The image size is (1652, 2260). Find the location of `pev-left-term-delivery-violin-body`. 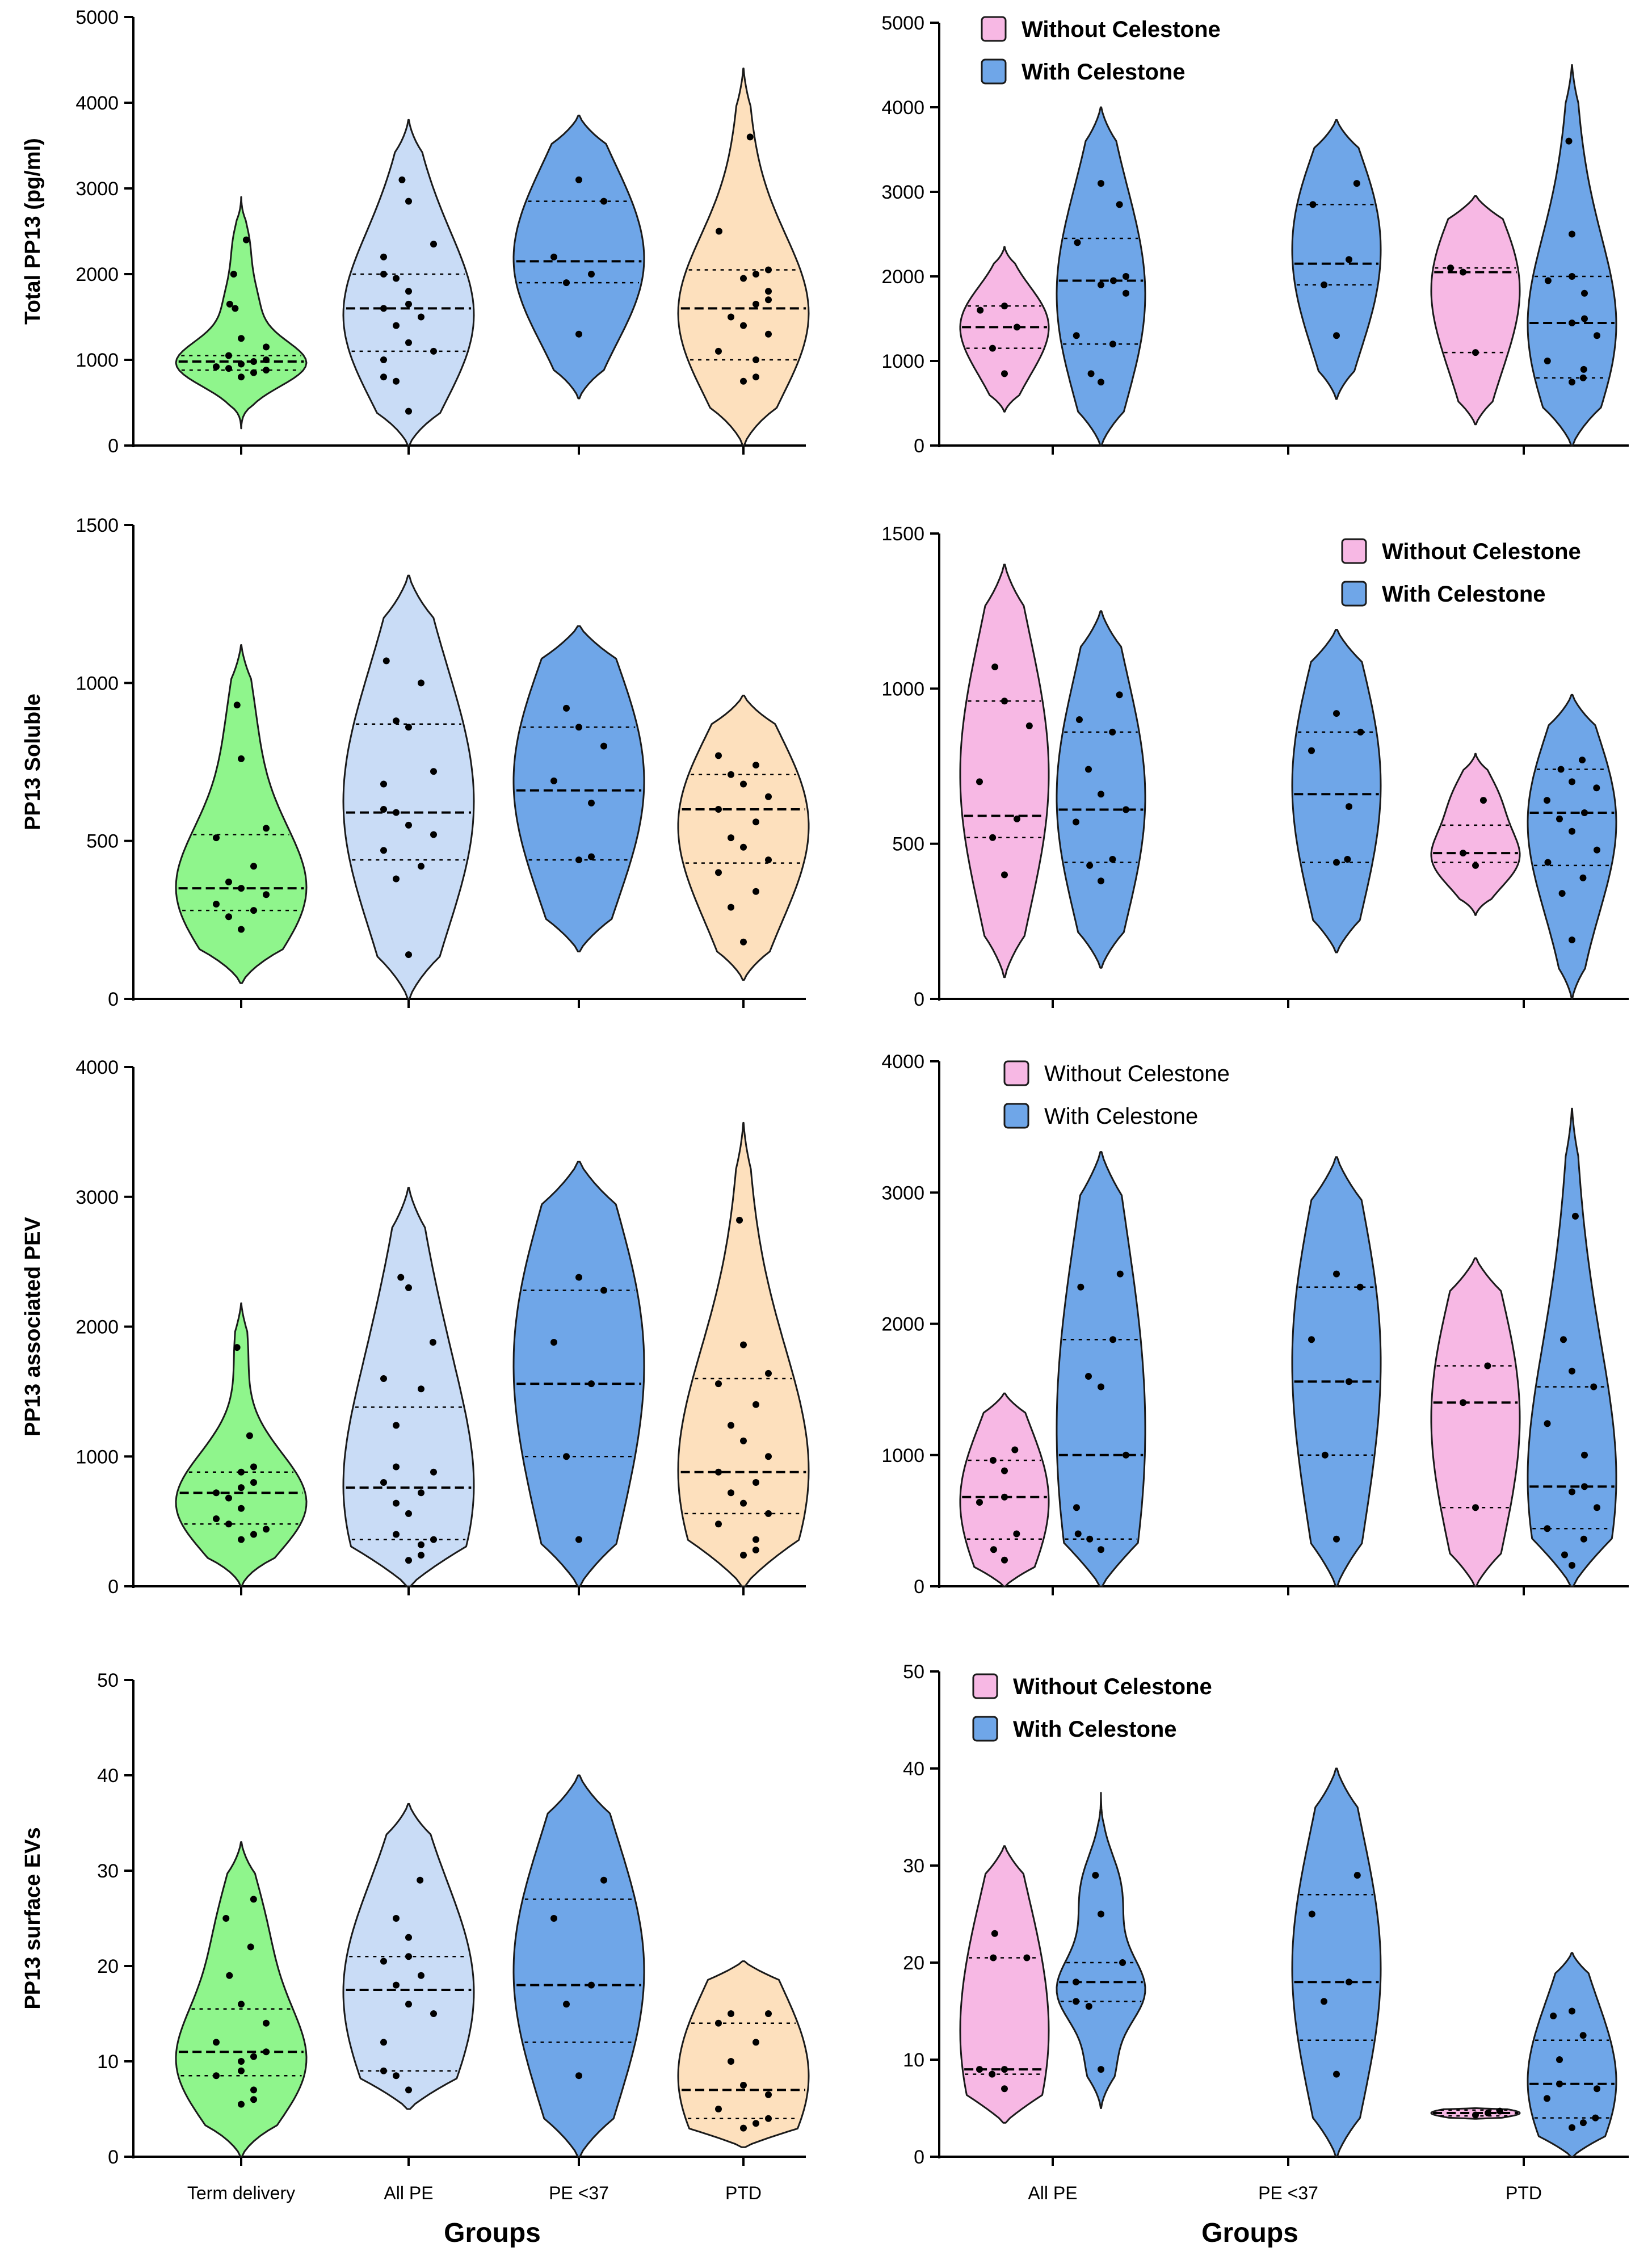

pev-left-term-delivery-violin-body is located at coordinates (241, 1444).